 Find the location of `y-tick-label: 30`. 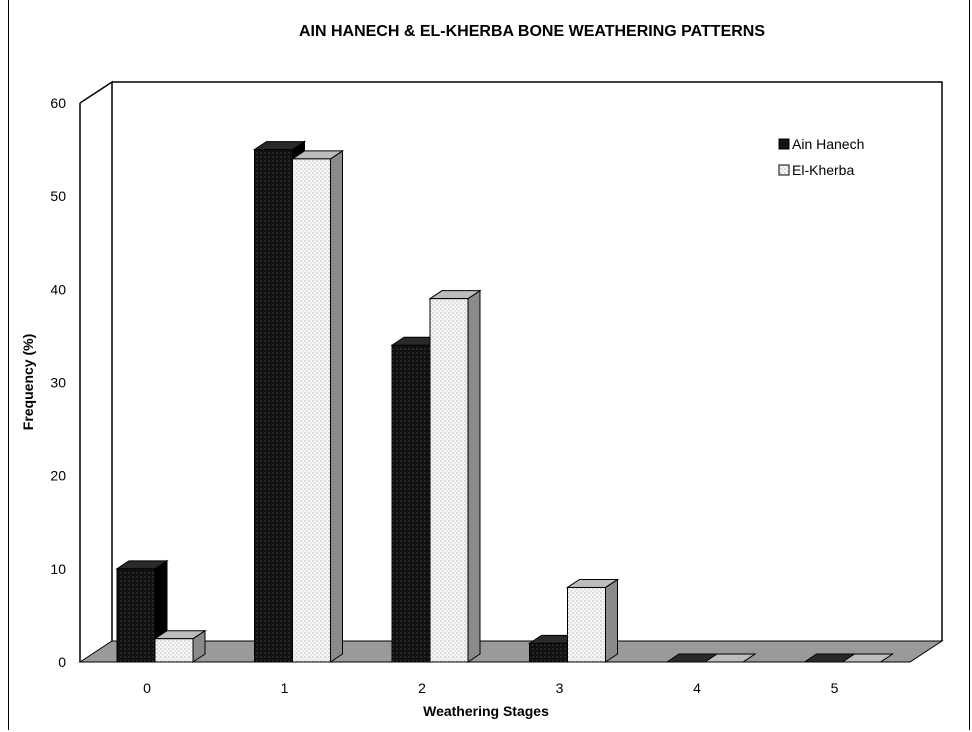

y-tick-label: 30 is located at coordinates (58, 383).